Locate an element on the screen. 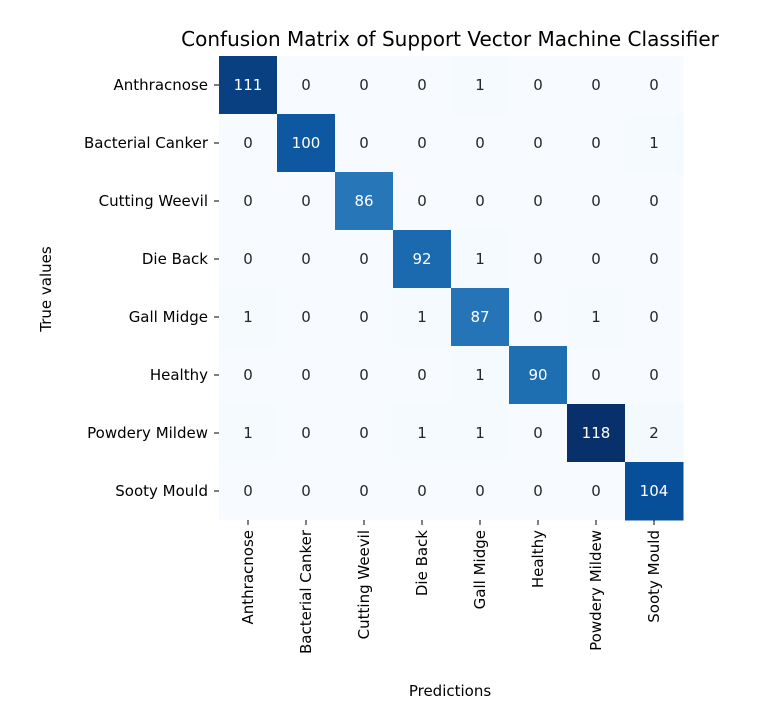  y-tick-label: Anthracnose is located at coordinates (161, 85).